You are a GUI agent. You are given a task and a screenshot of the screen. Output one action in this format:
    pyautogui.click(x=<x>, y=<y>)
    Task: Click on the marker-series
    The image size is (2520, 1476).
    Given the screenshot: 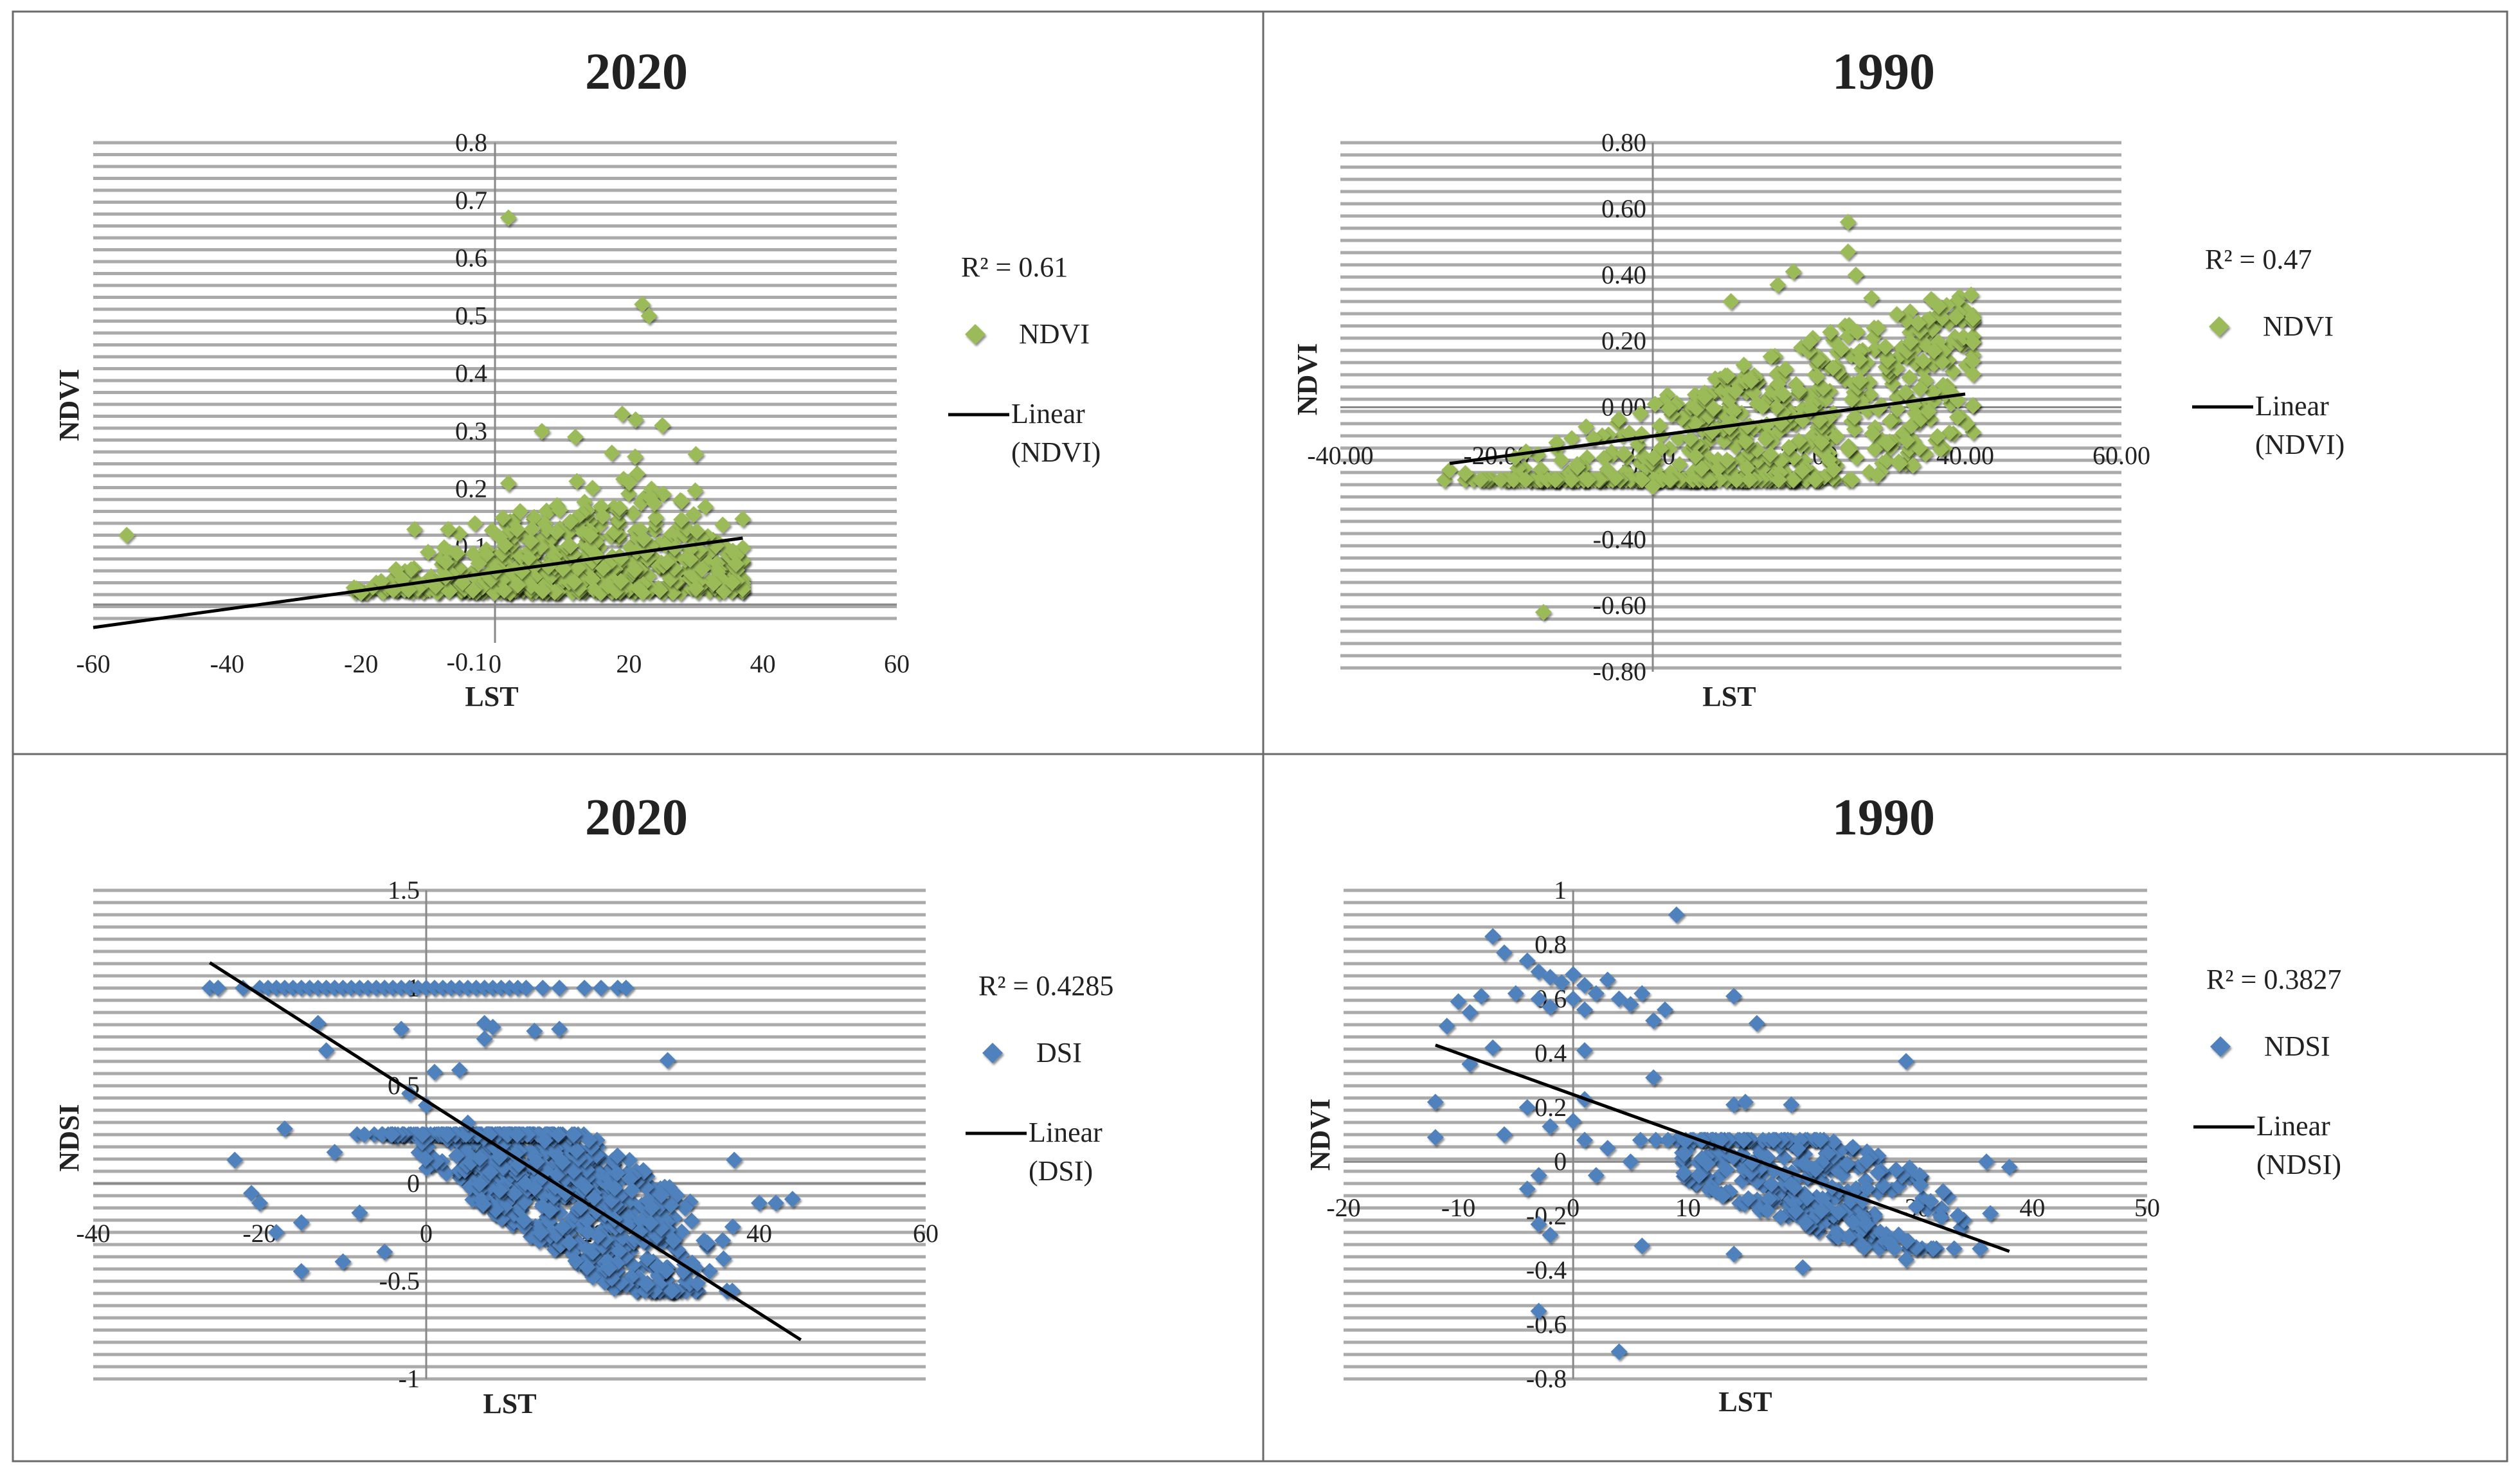 What is the action you would take?
    pyautogui.click(x=501, y=1140)
    